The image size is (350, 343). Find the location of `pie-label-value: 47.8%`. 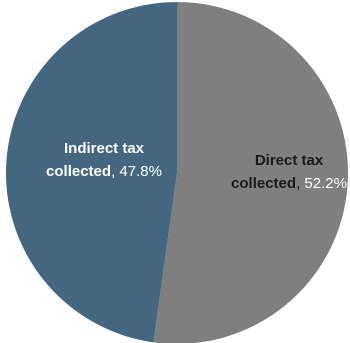

pie-label-value: 47.8% is located at coordinates (140, 171).